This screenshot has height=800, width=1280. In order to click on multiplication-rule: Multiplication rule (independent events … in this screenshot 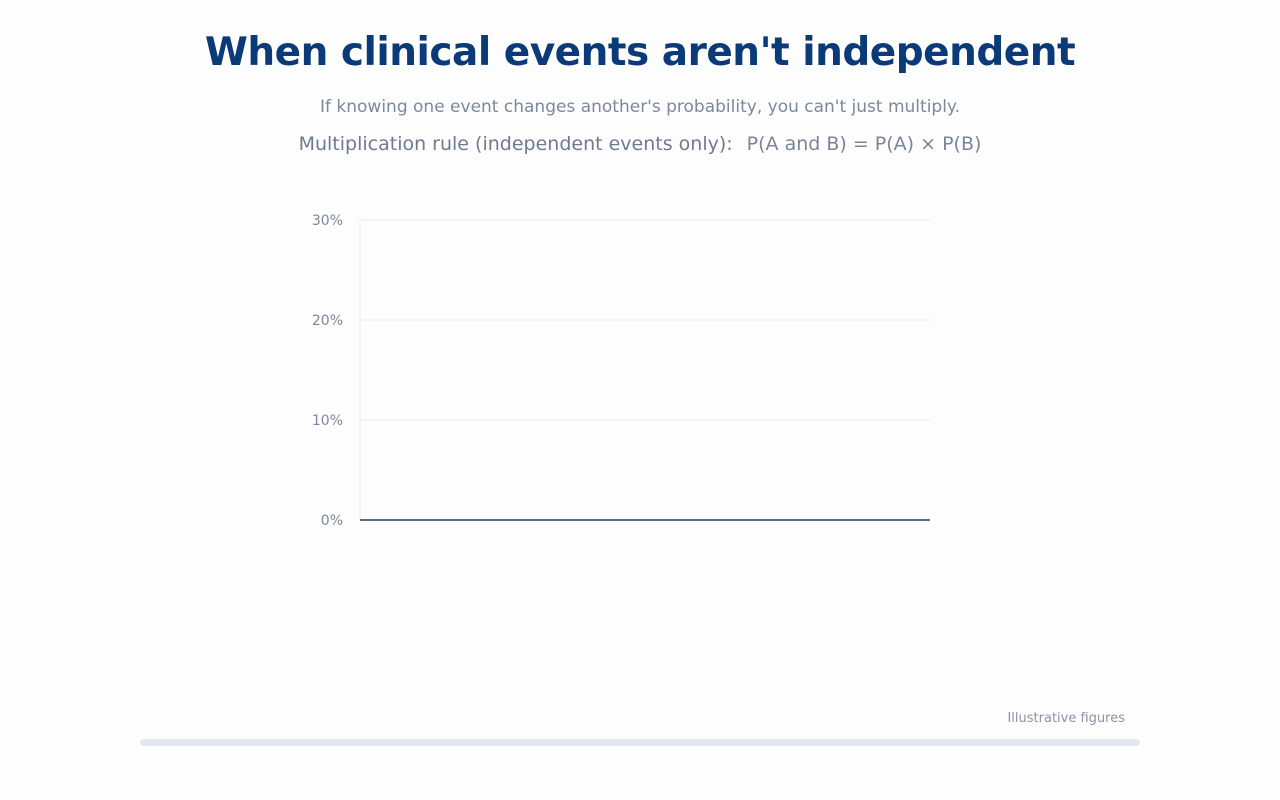, I will do `click(640, 144)`.